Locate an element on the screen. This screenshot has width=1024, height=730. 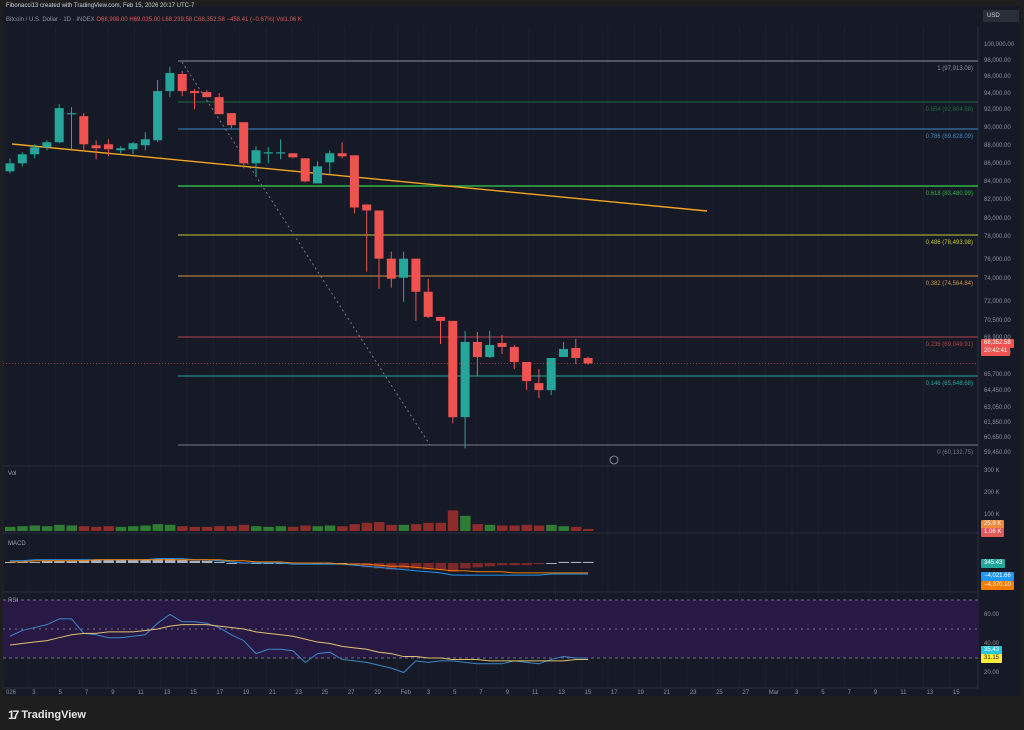
macd-pane-label: MACD is located at coordinates (17, 544).